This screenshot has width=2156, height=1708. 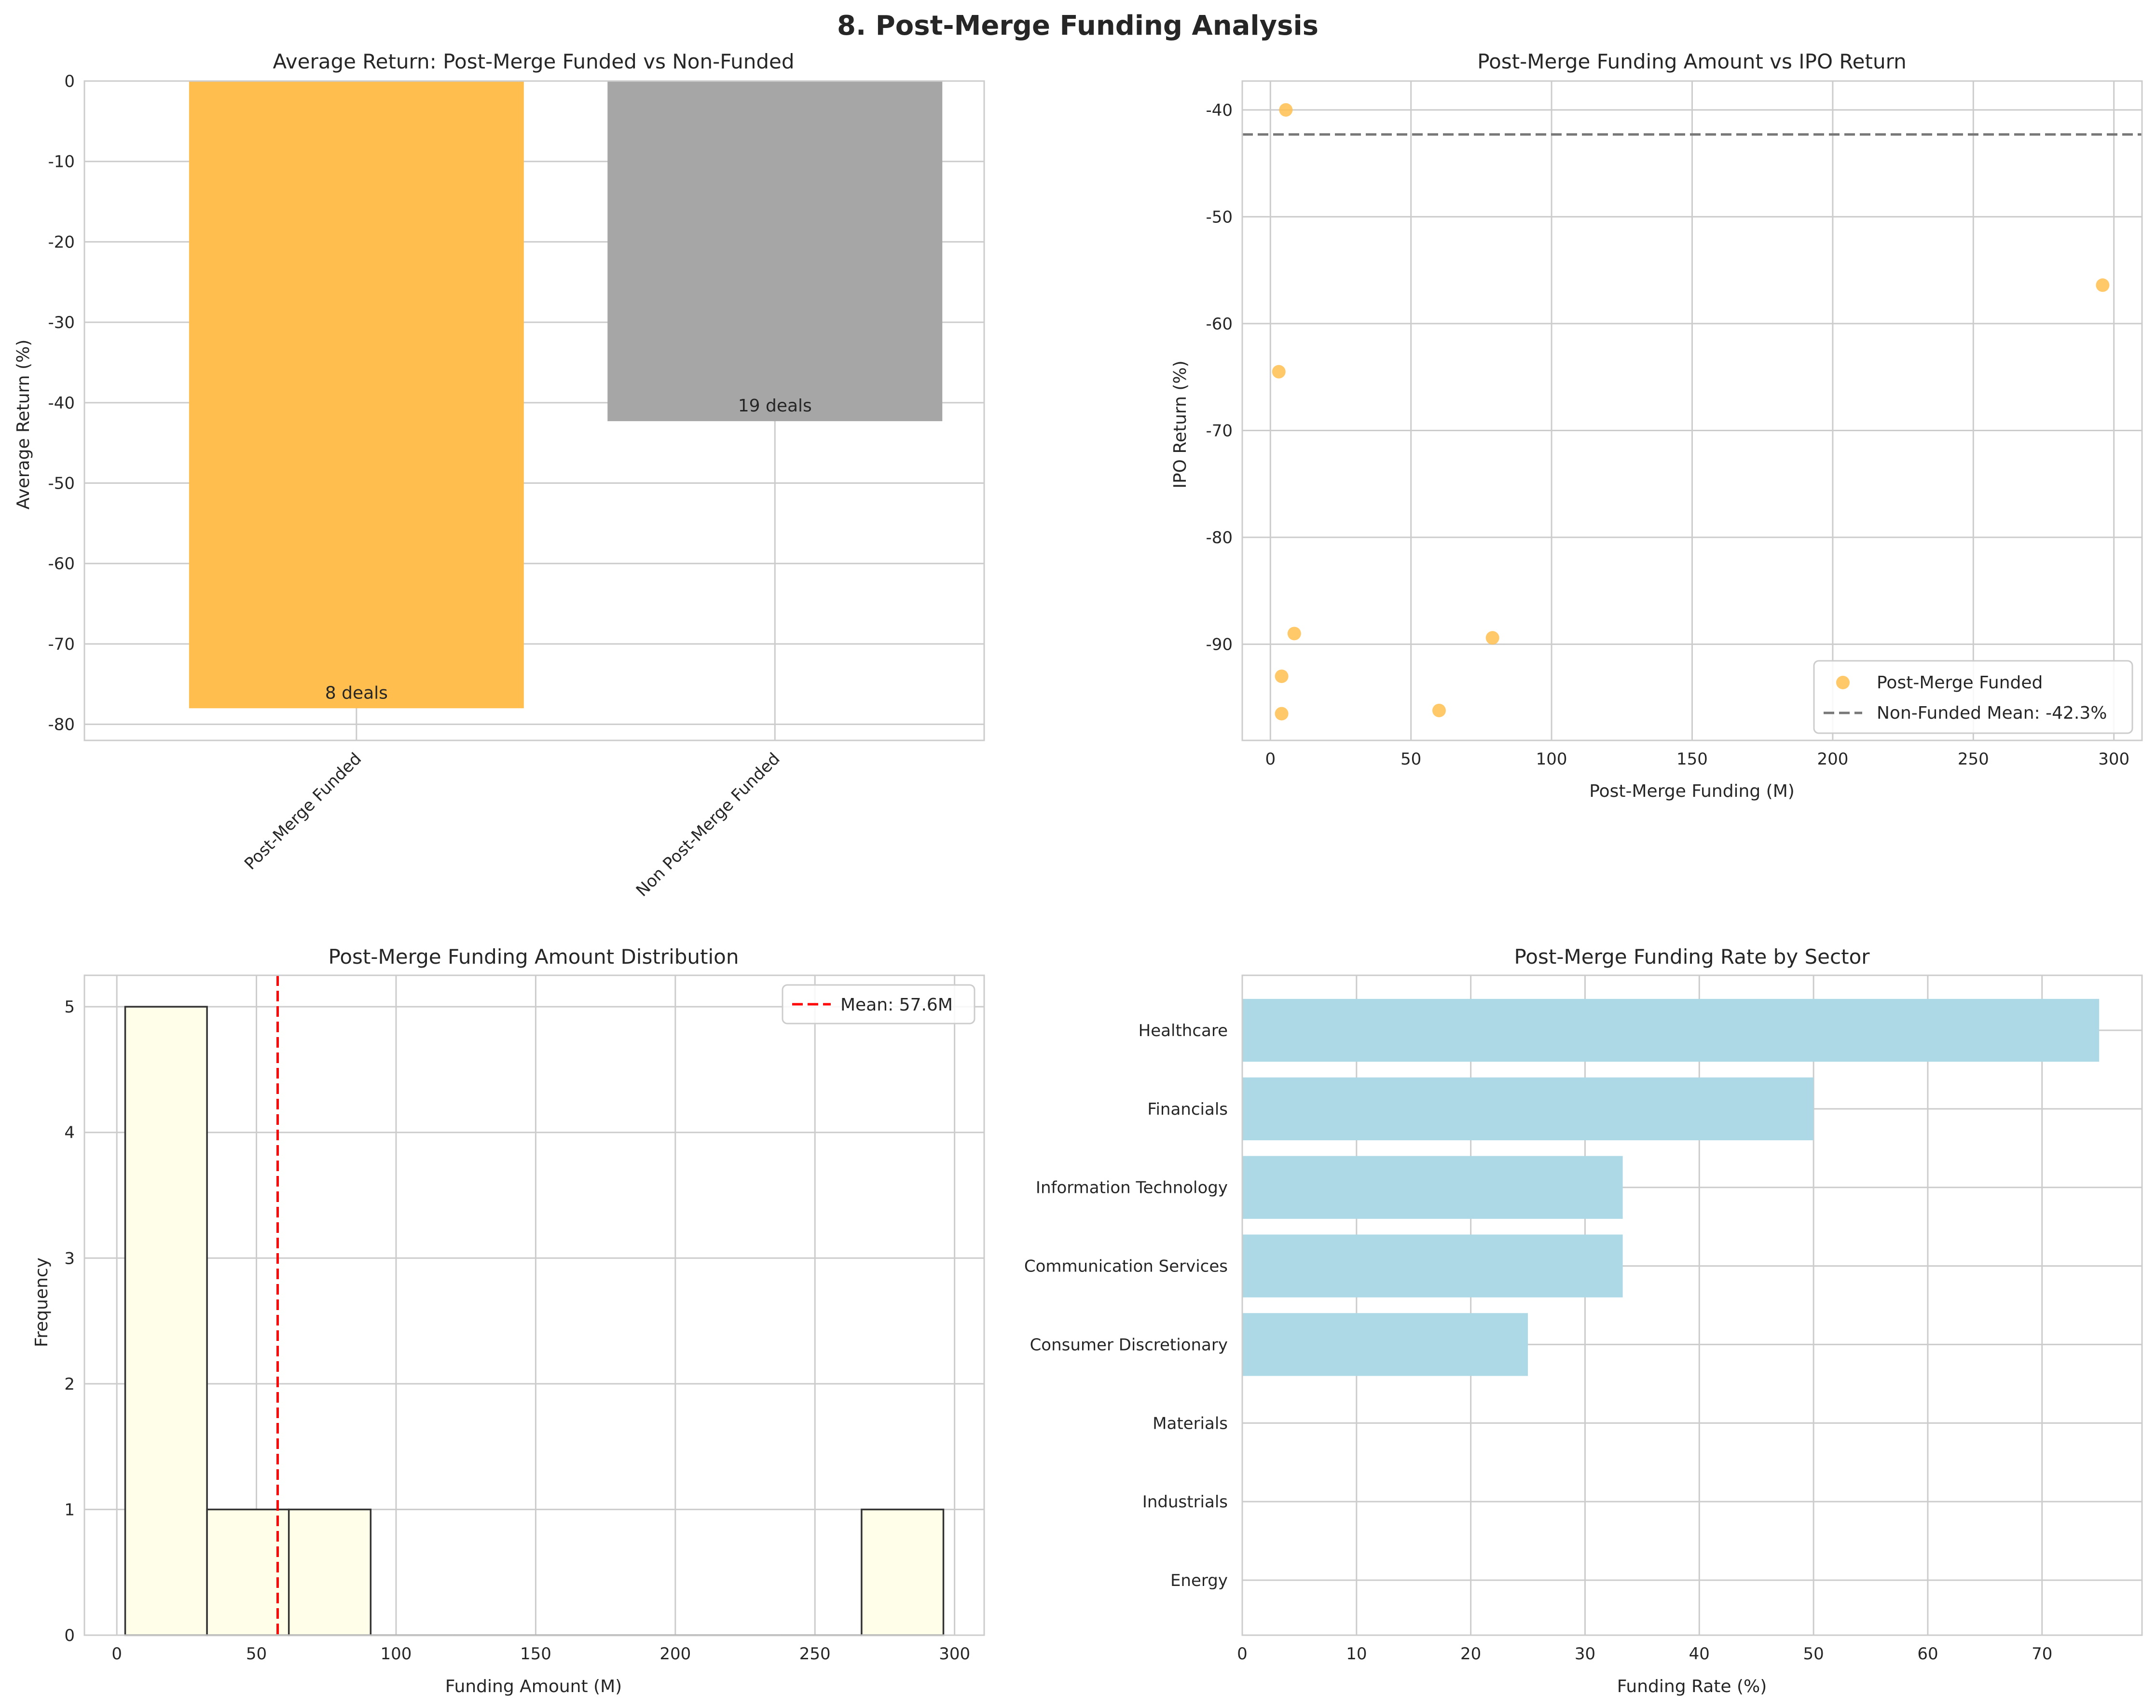 What do you see at coordinates (1180, 424) in the screenshot?
I see `funding-vs-return-ylabel: IPO Return (%)` at bounding box center [1180, 424].